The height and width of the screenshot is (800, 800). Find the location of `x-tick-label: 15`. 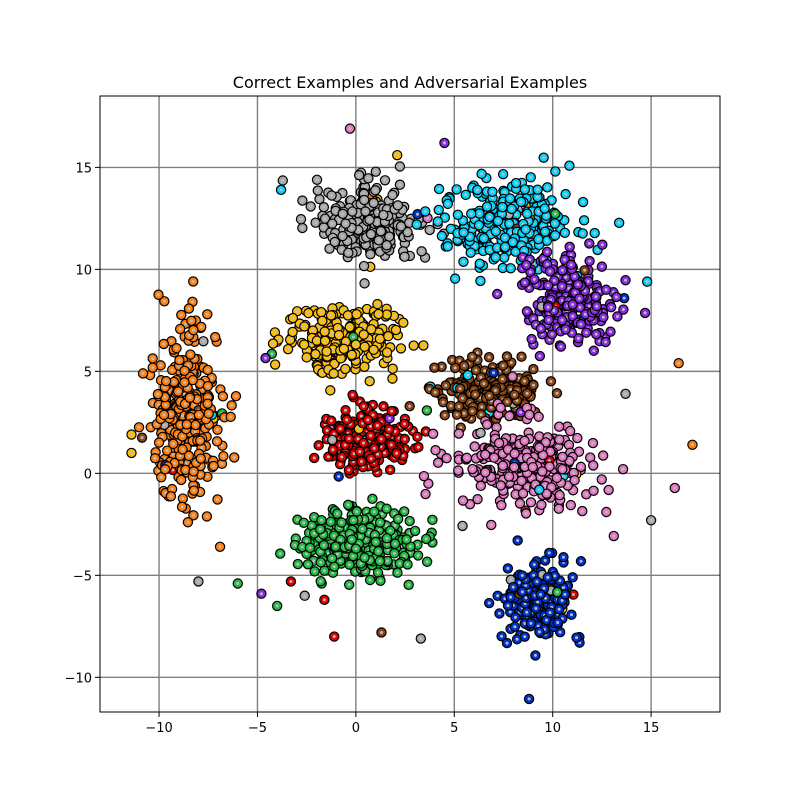

x-tick-label: 15 is located at coordinates (651, 728).